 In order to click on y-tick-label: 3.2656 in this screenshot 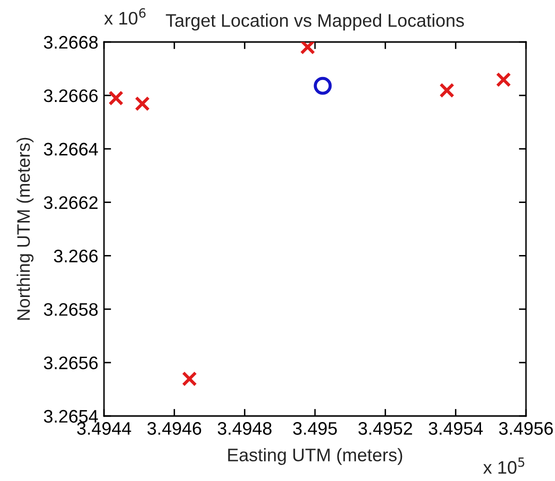, I will do `click(71, 363)`.